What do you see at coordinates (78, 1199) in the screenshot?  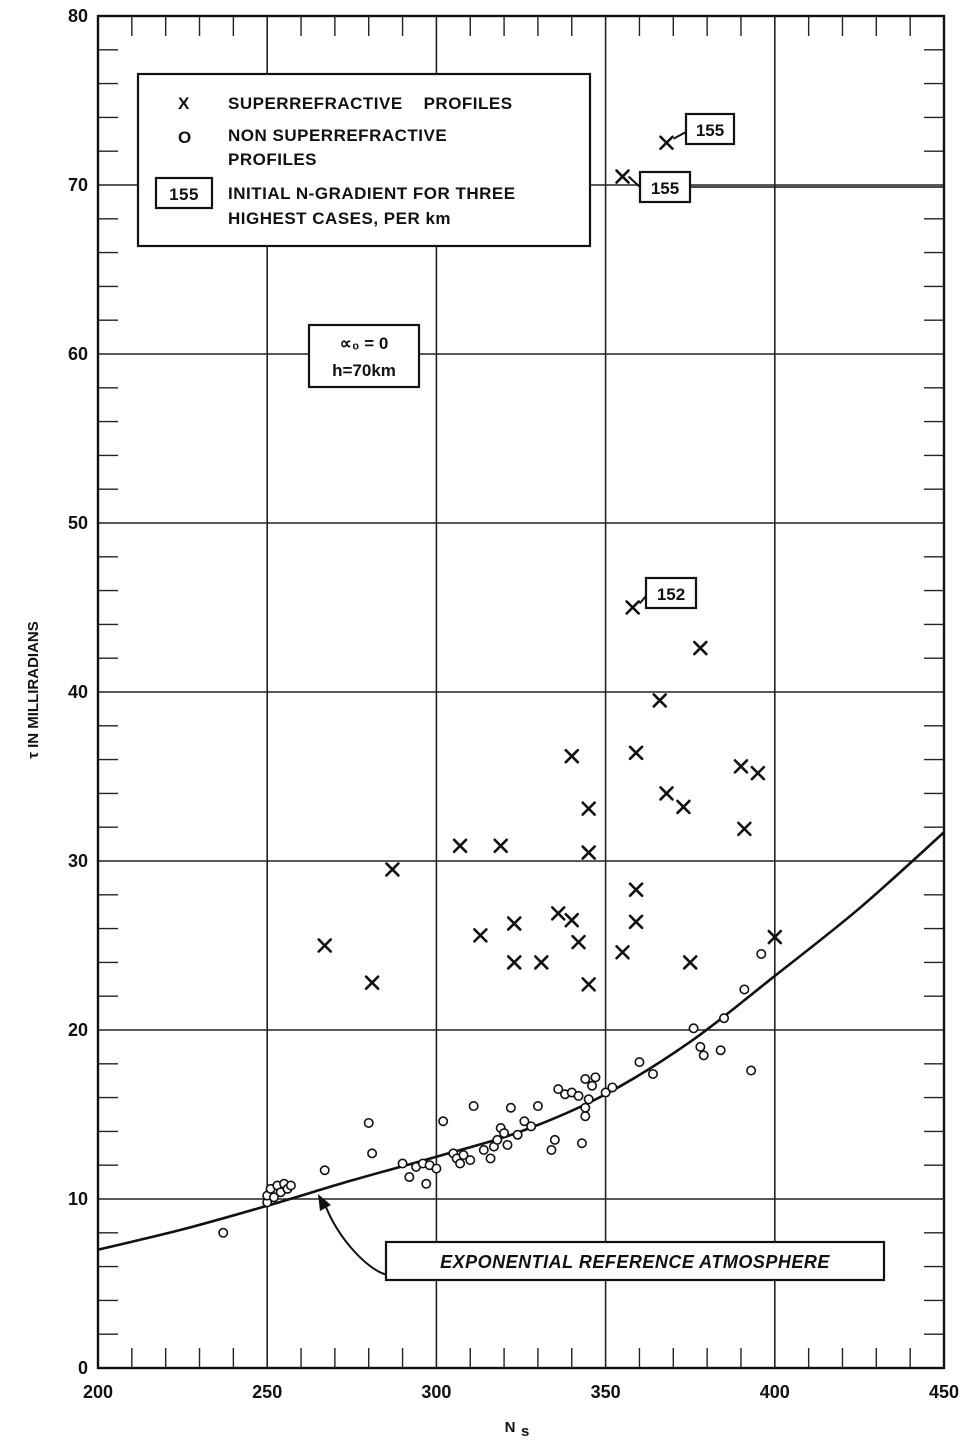 I see `y-tick-label: 10` at bounding box center [78, 1199].